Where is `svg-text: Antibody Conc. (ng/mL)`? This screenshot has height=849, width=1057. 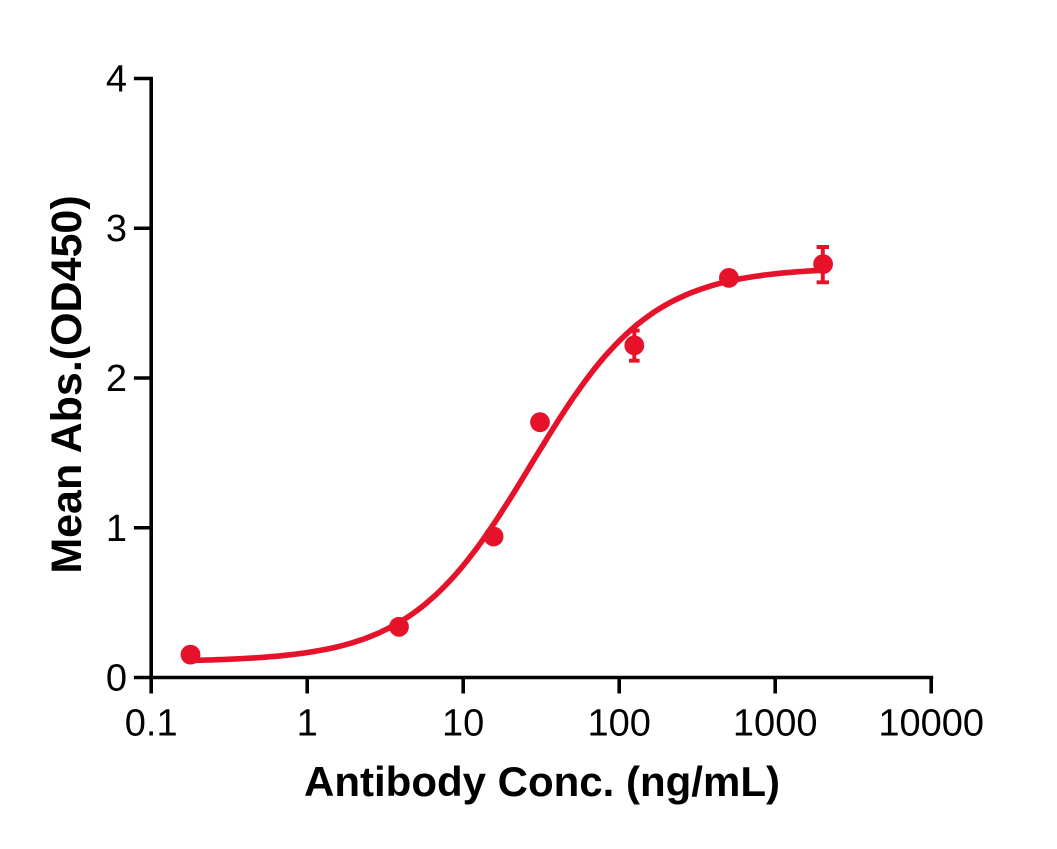
svg-text: Antibody Conc. (ng/mL) is located at coordinates (542, 781).